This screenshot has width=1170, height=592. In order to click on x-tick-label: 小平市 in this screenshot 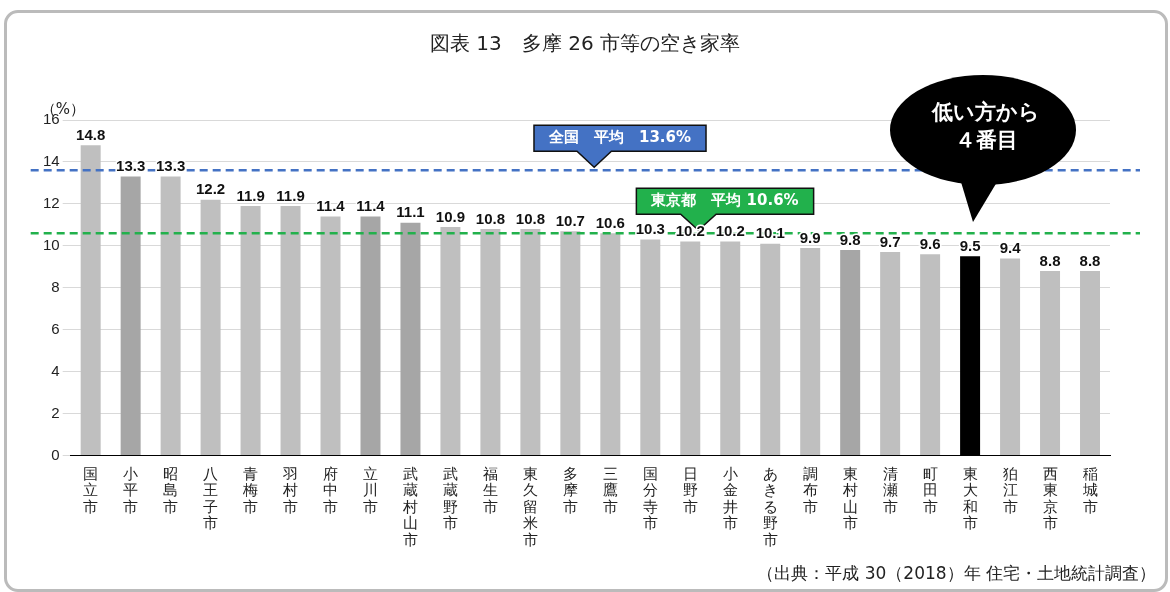, I will do `click(131, 489)`.